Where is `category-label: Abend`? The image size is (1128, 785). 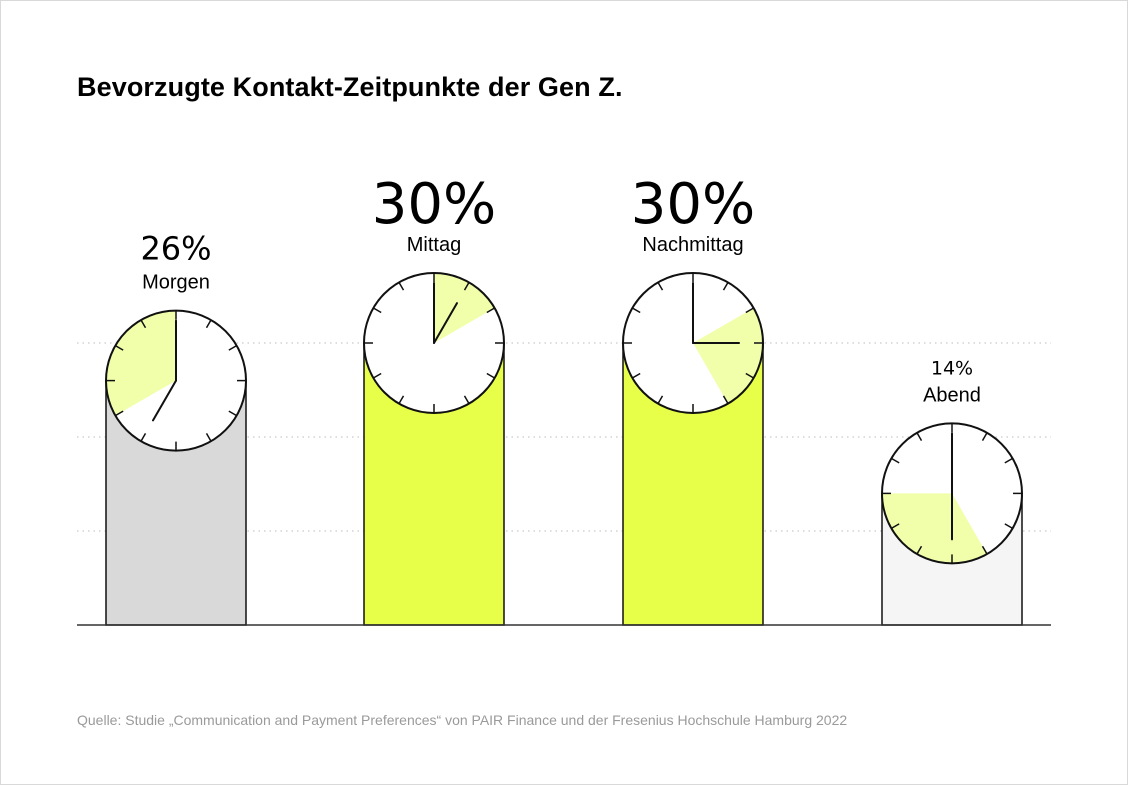 category-label: Abend is located at coordinates (952, 395).